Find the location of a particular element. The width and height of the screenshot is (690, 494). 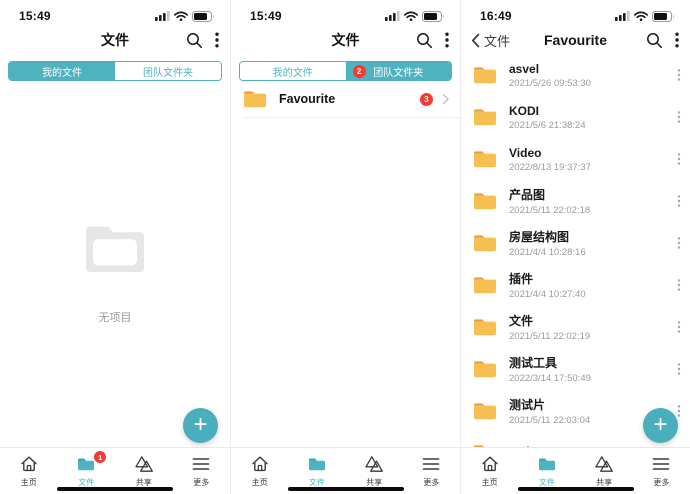

folder-row: 文件 2021/5/11 22:02:19 is located at coordinates (575, 327).